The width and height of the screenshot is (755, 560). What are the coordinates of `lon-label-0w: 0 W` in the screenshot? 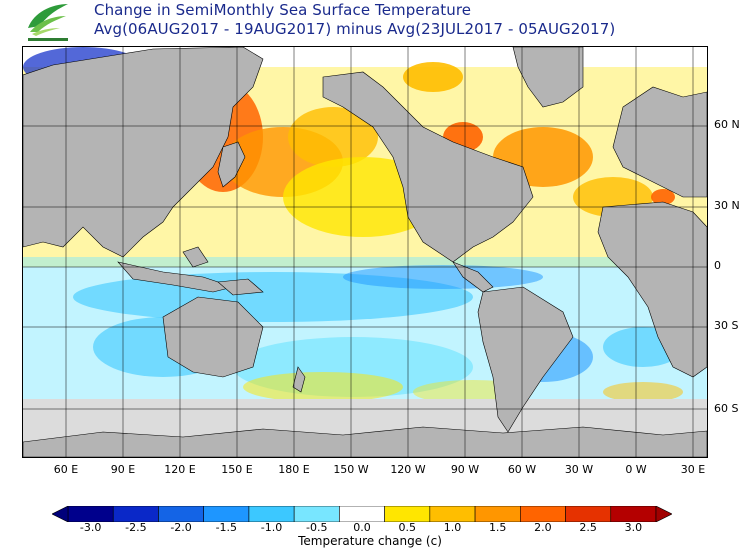 It's located at (636, 469).